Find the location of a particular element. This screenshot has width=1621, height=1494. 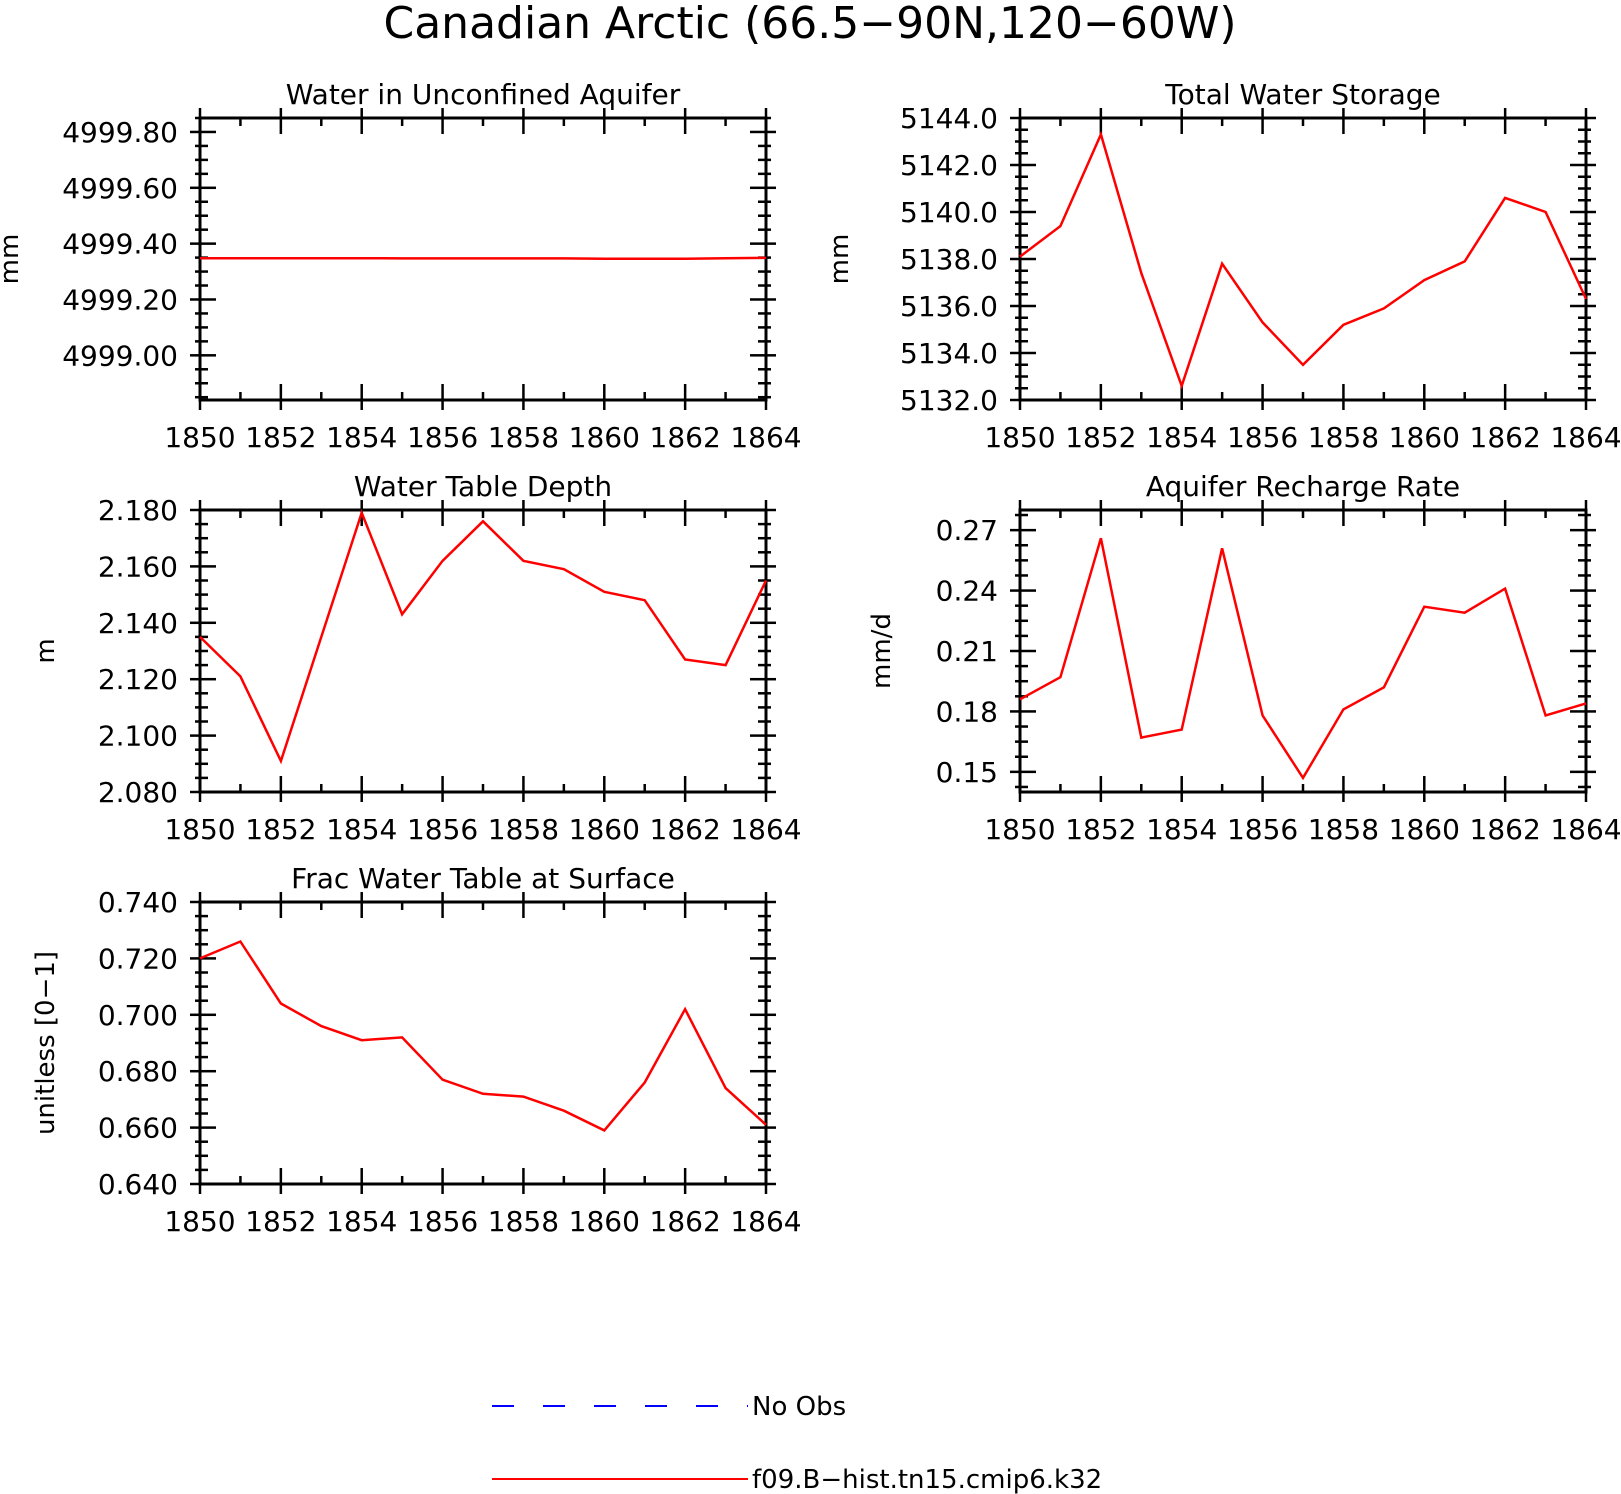

y-tick-label: 2.100 is located at coordinates (138, 736).